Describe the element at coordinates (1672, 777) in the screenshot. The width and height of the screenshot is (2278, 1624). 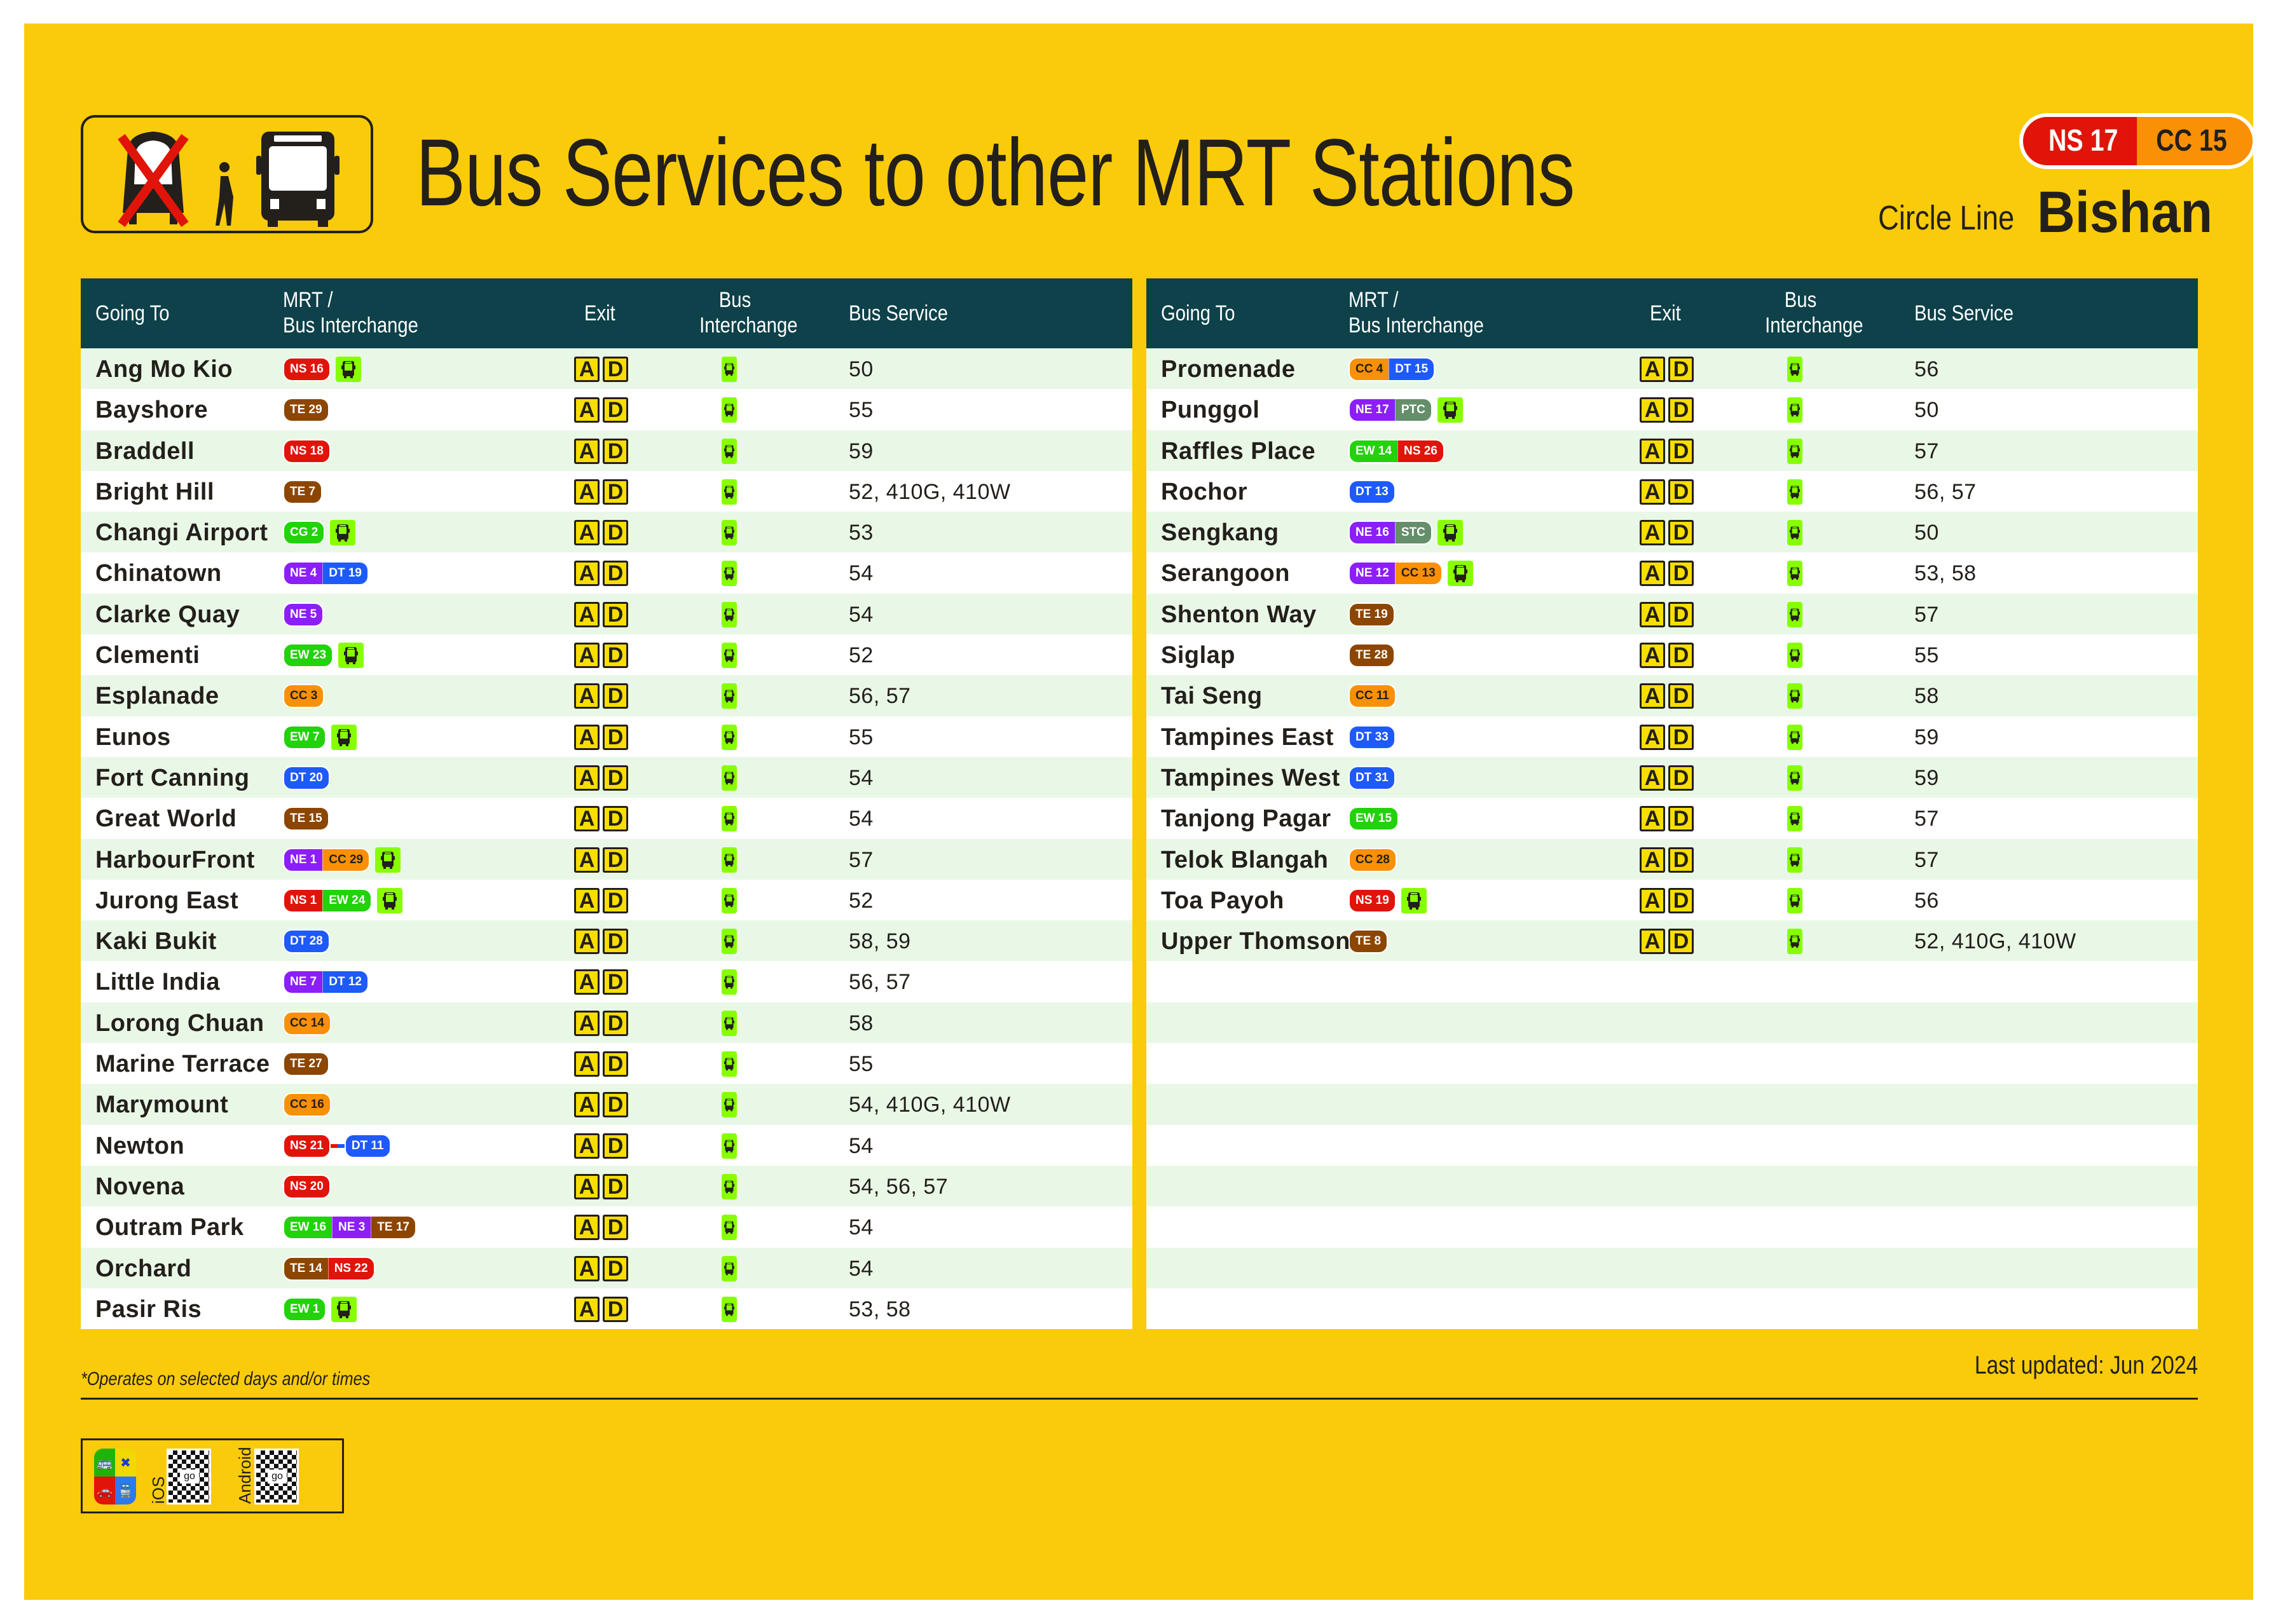
I see `table-row: Tampines West DT 31 A D 59` at that location.